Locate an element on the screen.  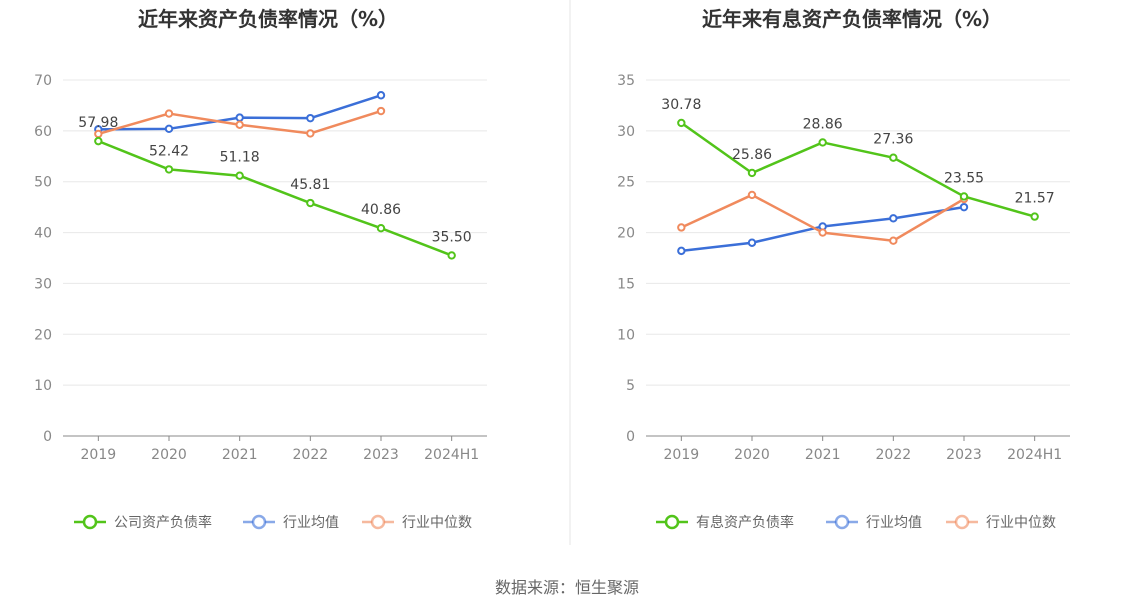
data-label: 57.98 is located at coordinates (98, 123).